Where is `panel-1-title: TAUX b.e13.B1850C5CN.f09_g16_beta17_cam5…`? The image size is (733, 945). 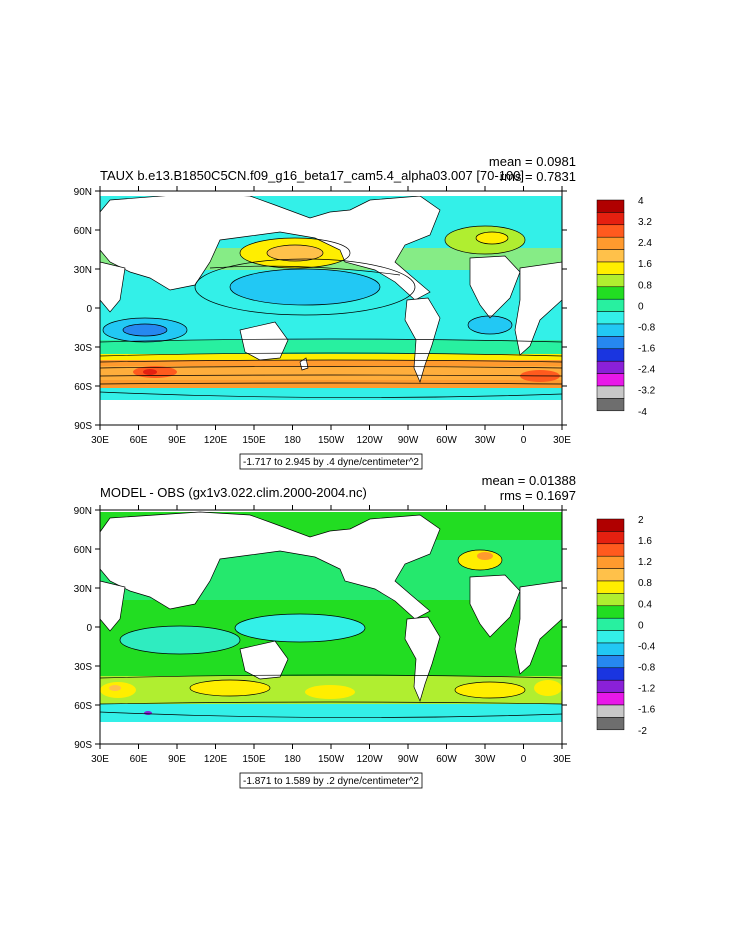 panel-1-title: TAUX b.e13.B1850C5CN.f09_g16_beta17_cam5… is located at coordinates (312, 175).